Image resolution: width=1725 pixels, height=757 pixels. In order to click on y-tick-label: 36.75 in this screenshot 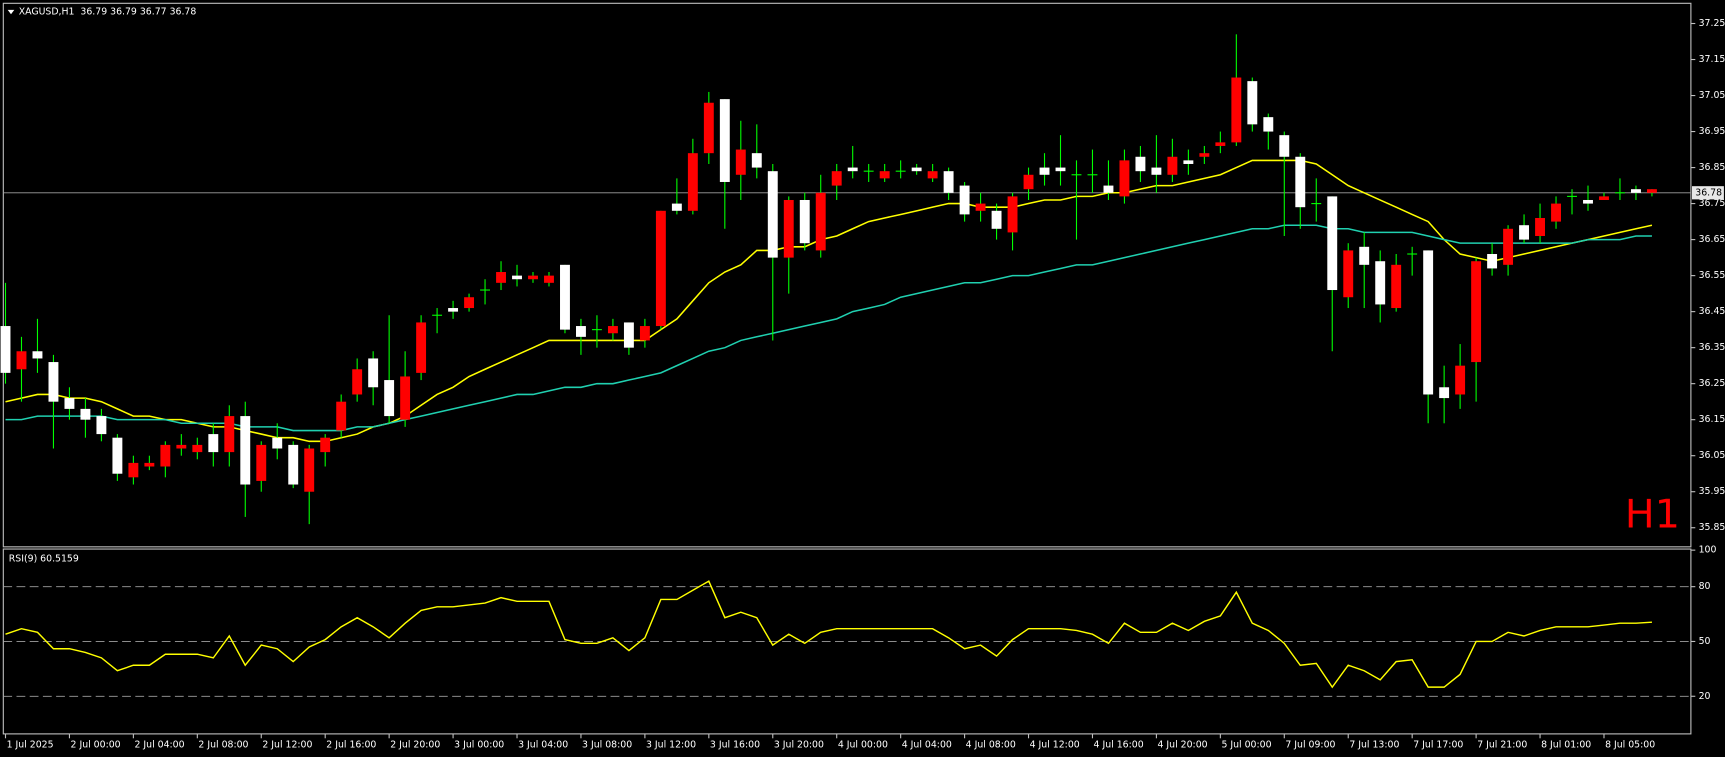, I will do `click(1712, 203)`.